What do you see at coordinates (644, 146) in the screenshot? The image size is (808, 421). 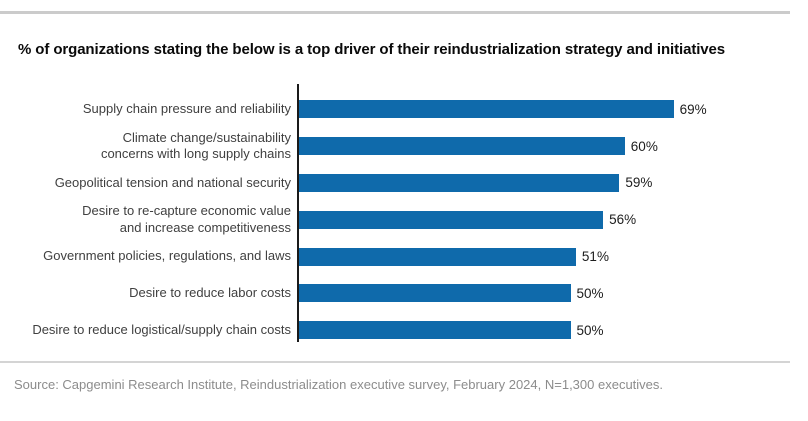 I see `value-label: 60%` at bounding box center [644, 146].